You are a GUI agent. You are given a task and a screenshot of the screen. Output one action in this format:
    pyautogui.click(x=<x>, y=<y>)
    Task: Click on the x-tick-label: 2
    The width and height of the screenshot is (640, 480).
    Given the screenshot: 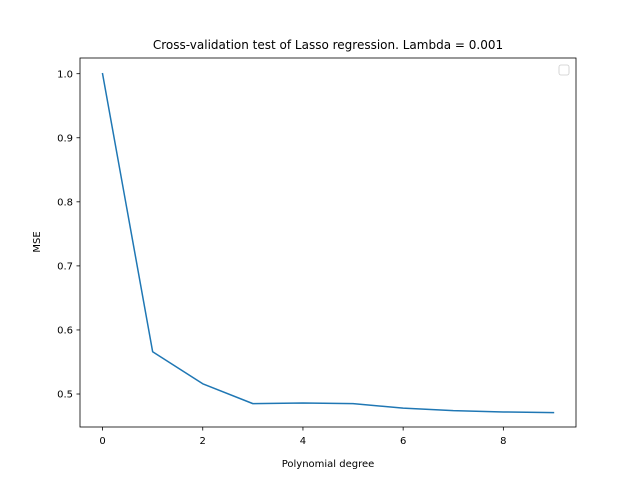 What is the action you would take?
    pyautogui.click(x=203, y=441)
    